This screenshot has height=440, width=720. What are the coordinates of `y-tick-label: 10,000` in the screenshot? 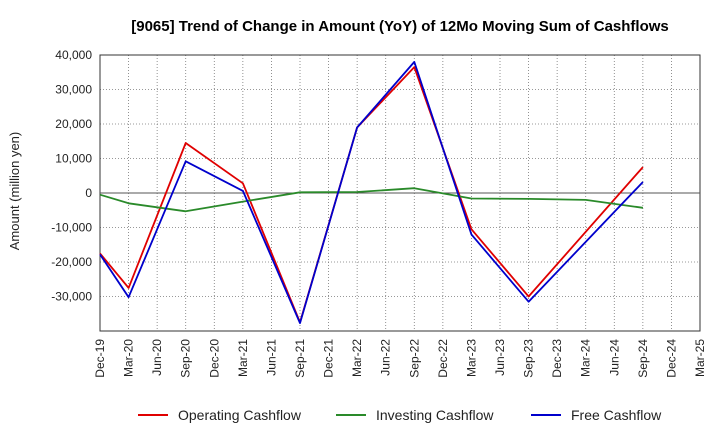 It's located at (73, 159).